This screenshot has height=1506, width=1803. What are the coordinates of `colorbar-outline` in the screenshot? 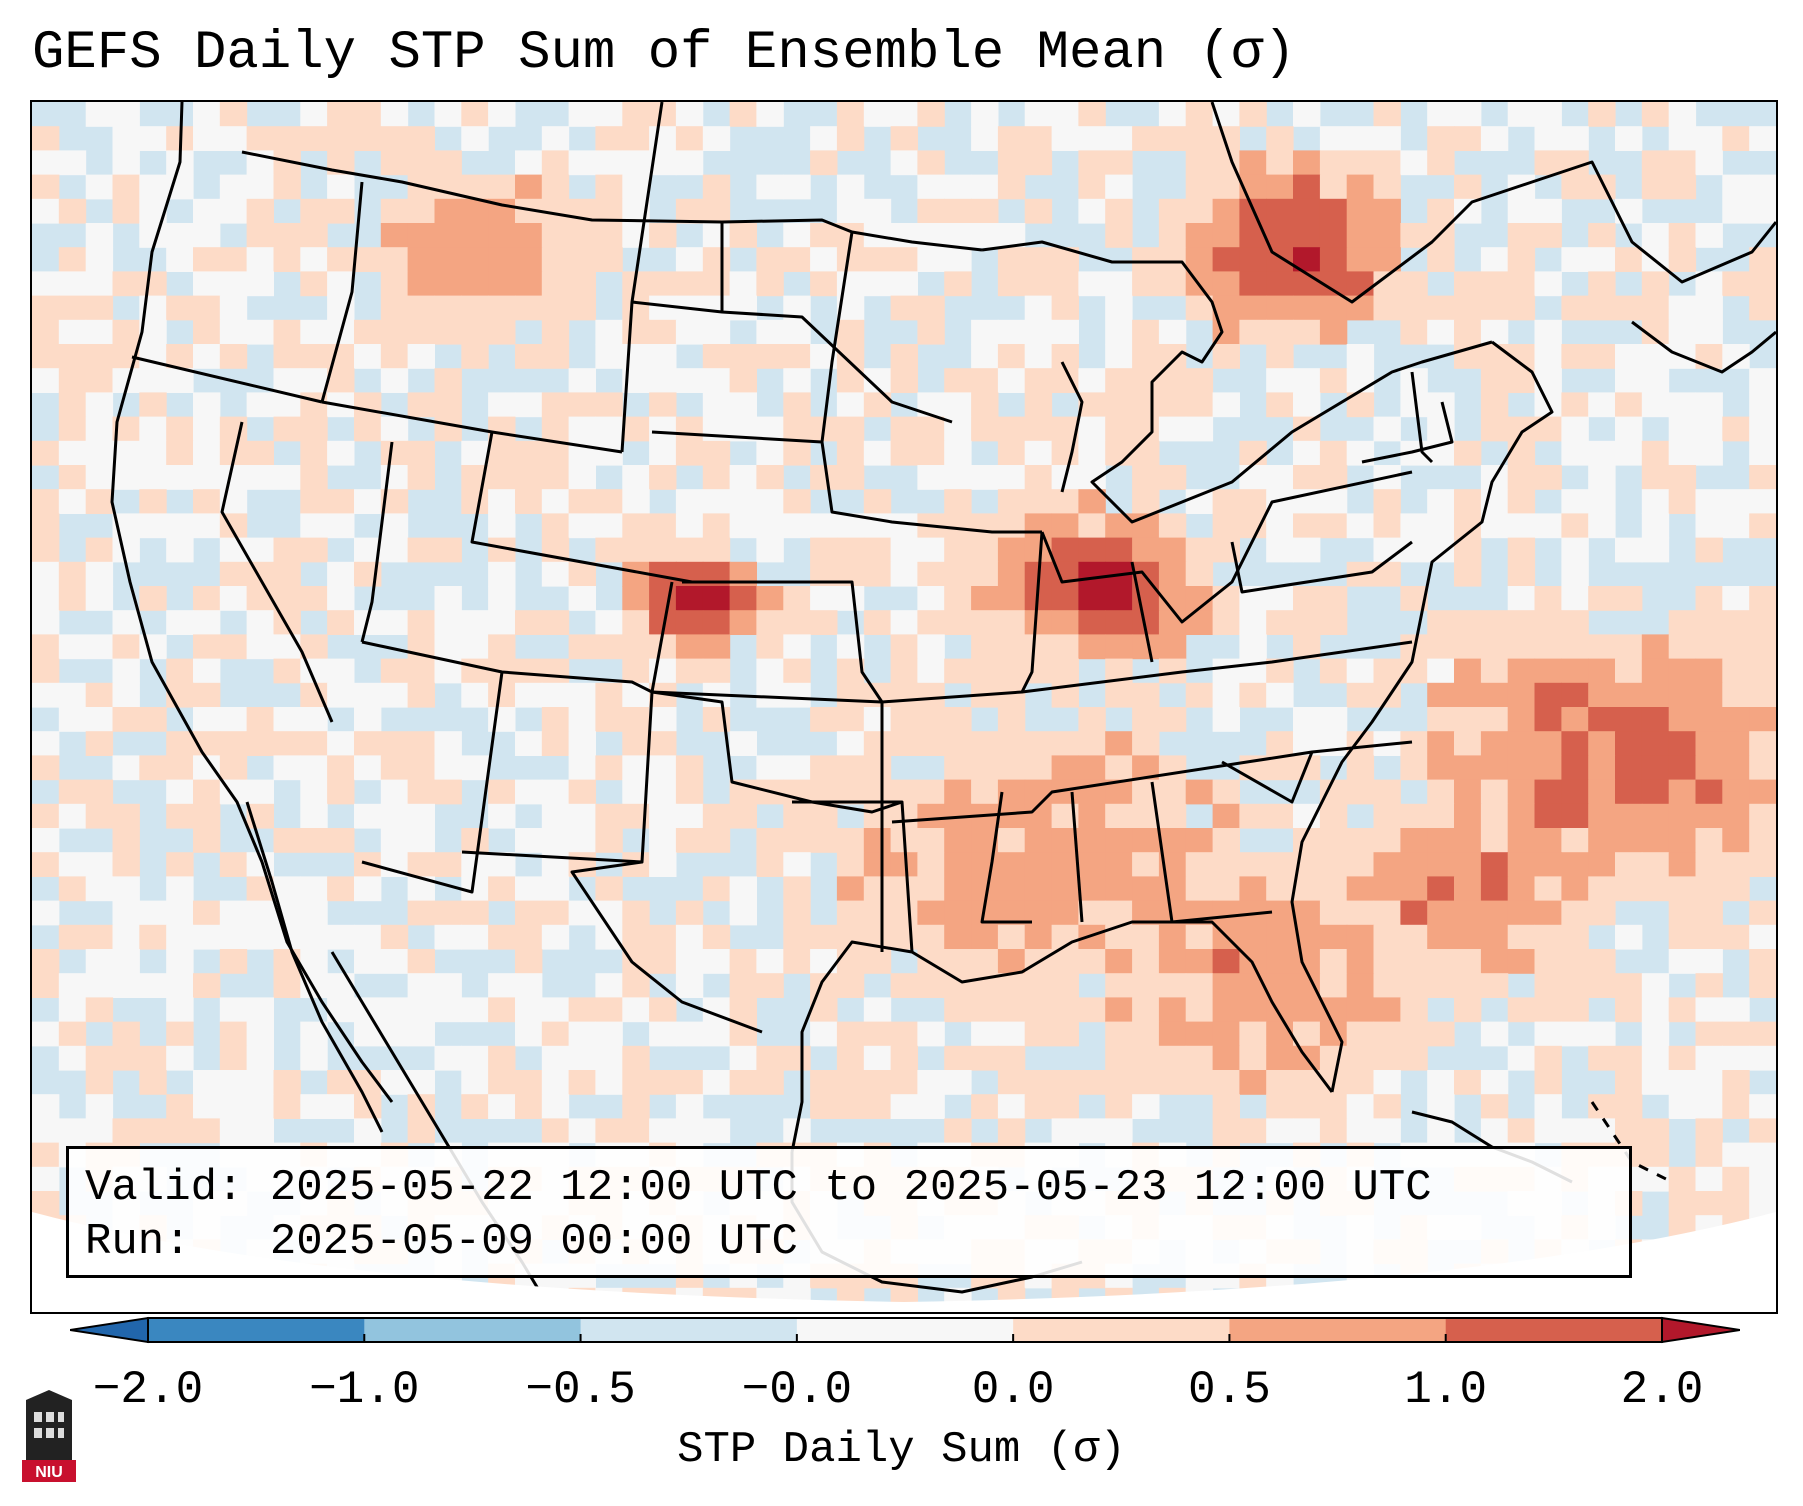 It's located at (905, 1330).